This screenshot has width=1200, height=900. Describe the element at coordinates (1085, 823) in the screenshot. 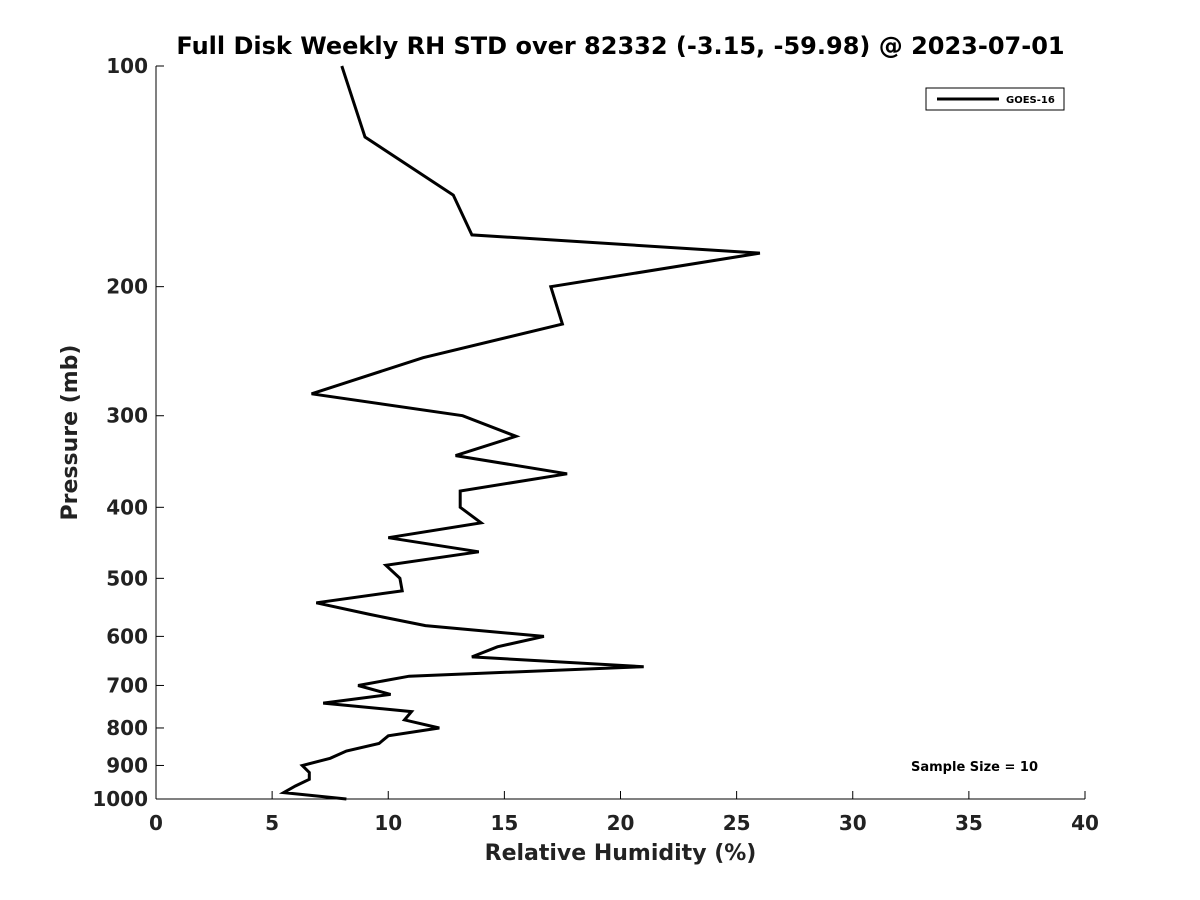

I see `x-tick-label: 40` at that location.